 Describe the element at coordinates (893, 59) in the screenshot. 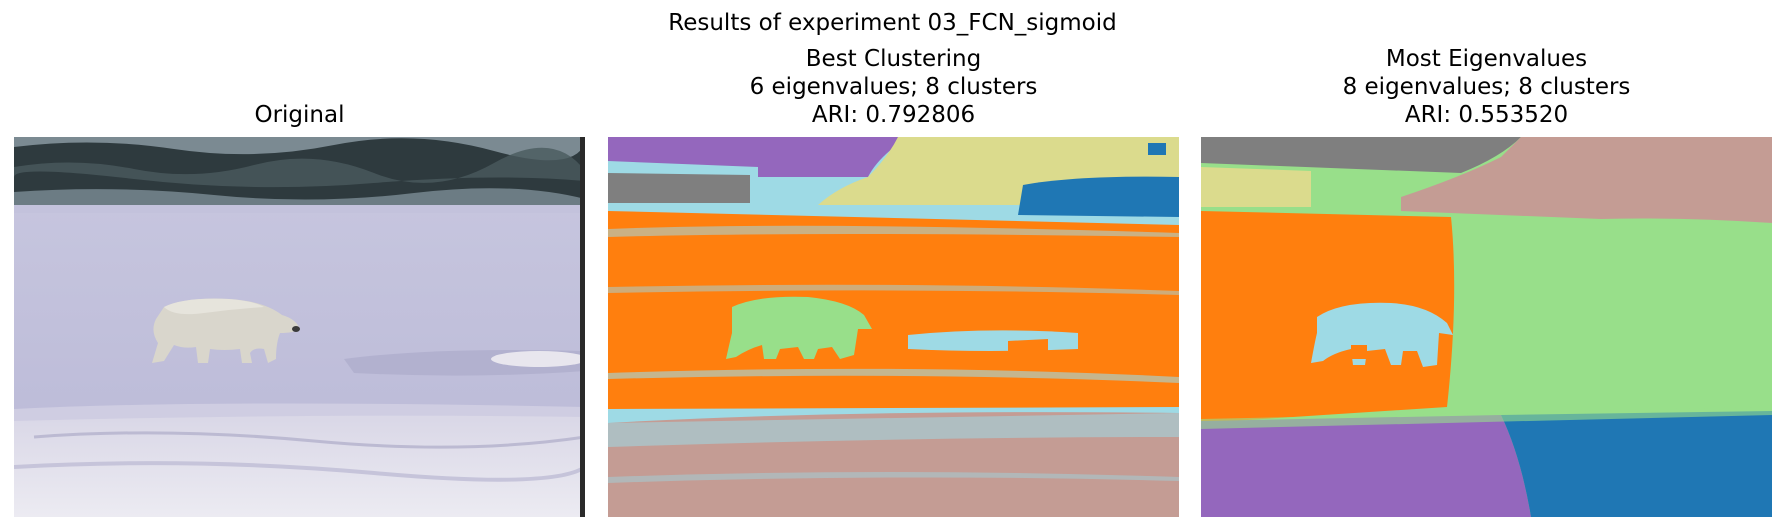

I see `best-clustering-title: Best Clustering` at that location.